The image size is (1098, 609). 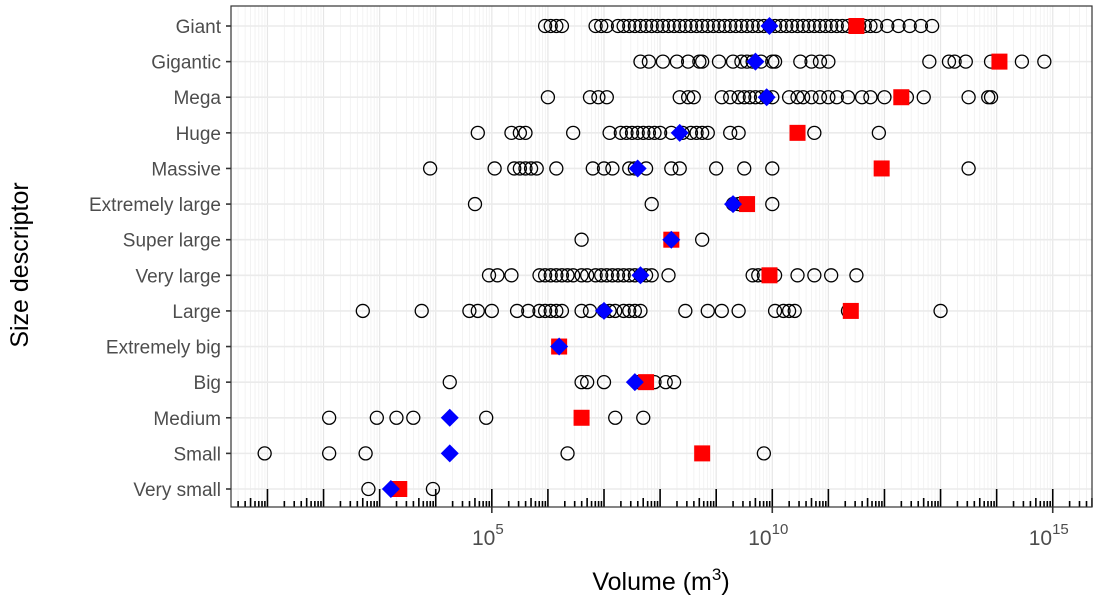 What do you see at coordinates (197, 454) in the screenshot?
I see `y-tick-label: Small` at bounding box center [197, 454].